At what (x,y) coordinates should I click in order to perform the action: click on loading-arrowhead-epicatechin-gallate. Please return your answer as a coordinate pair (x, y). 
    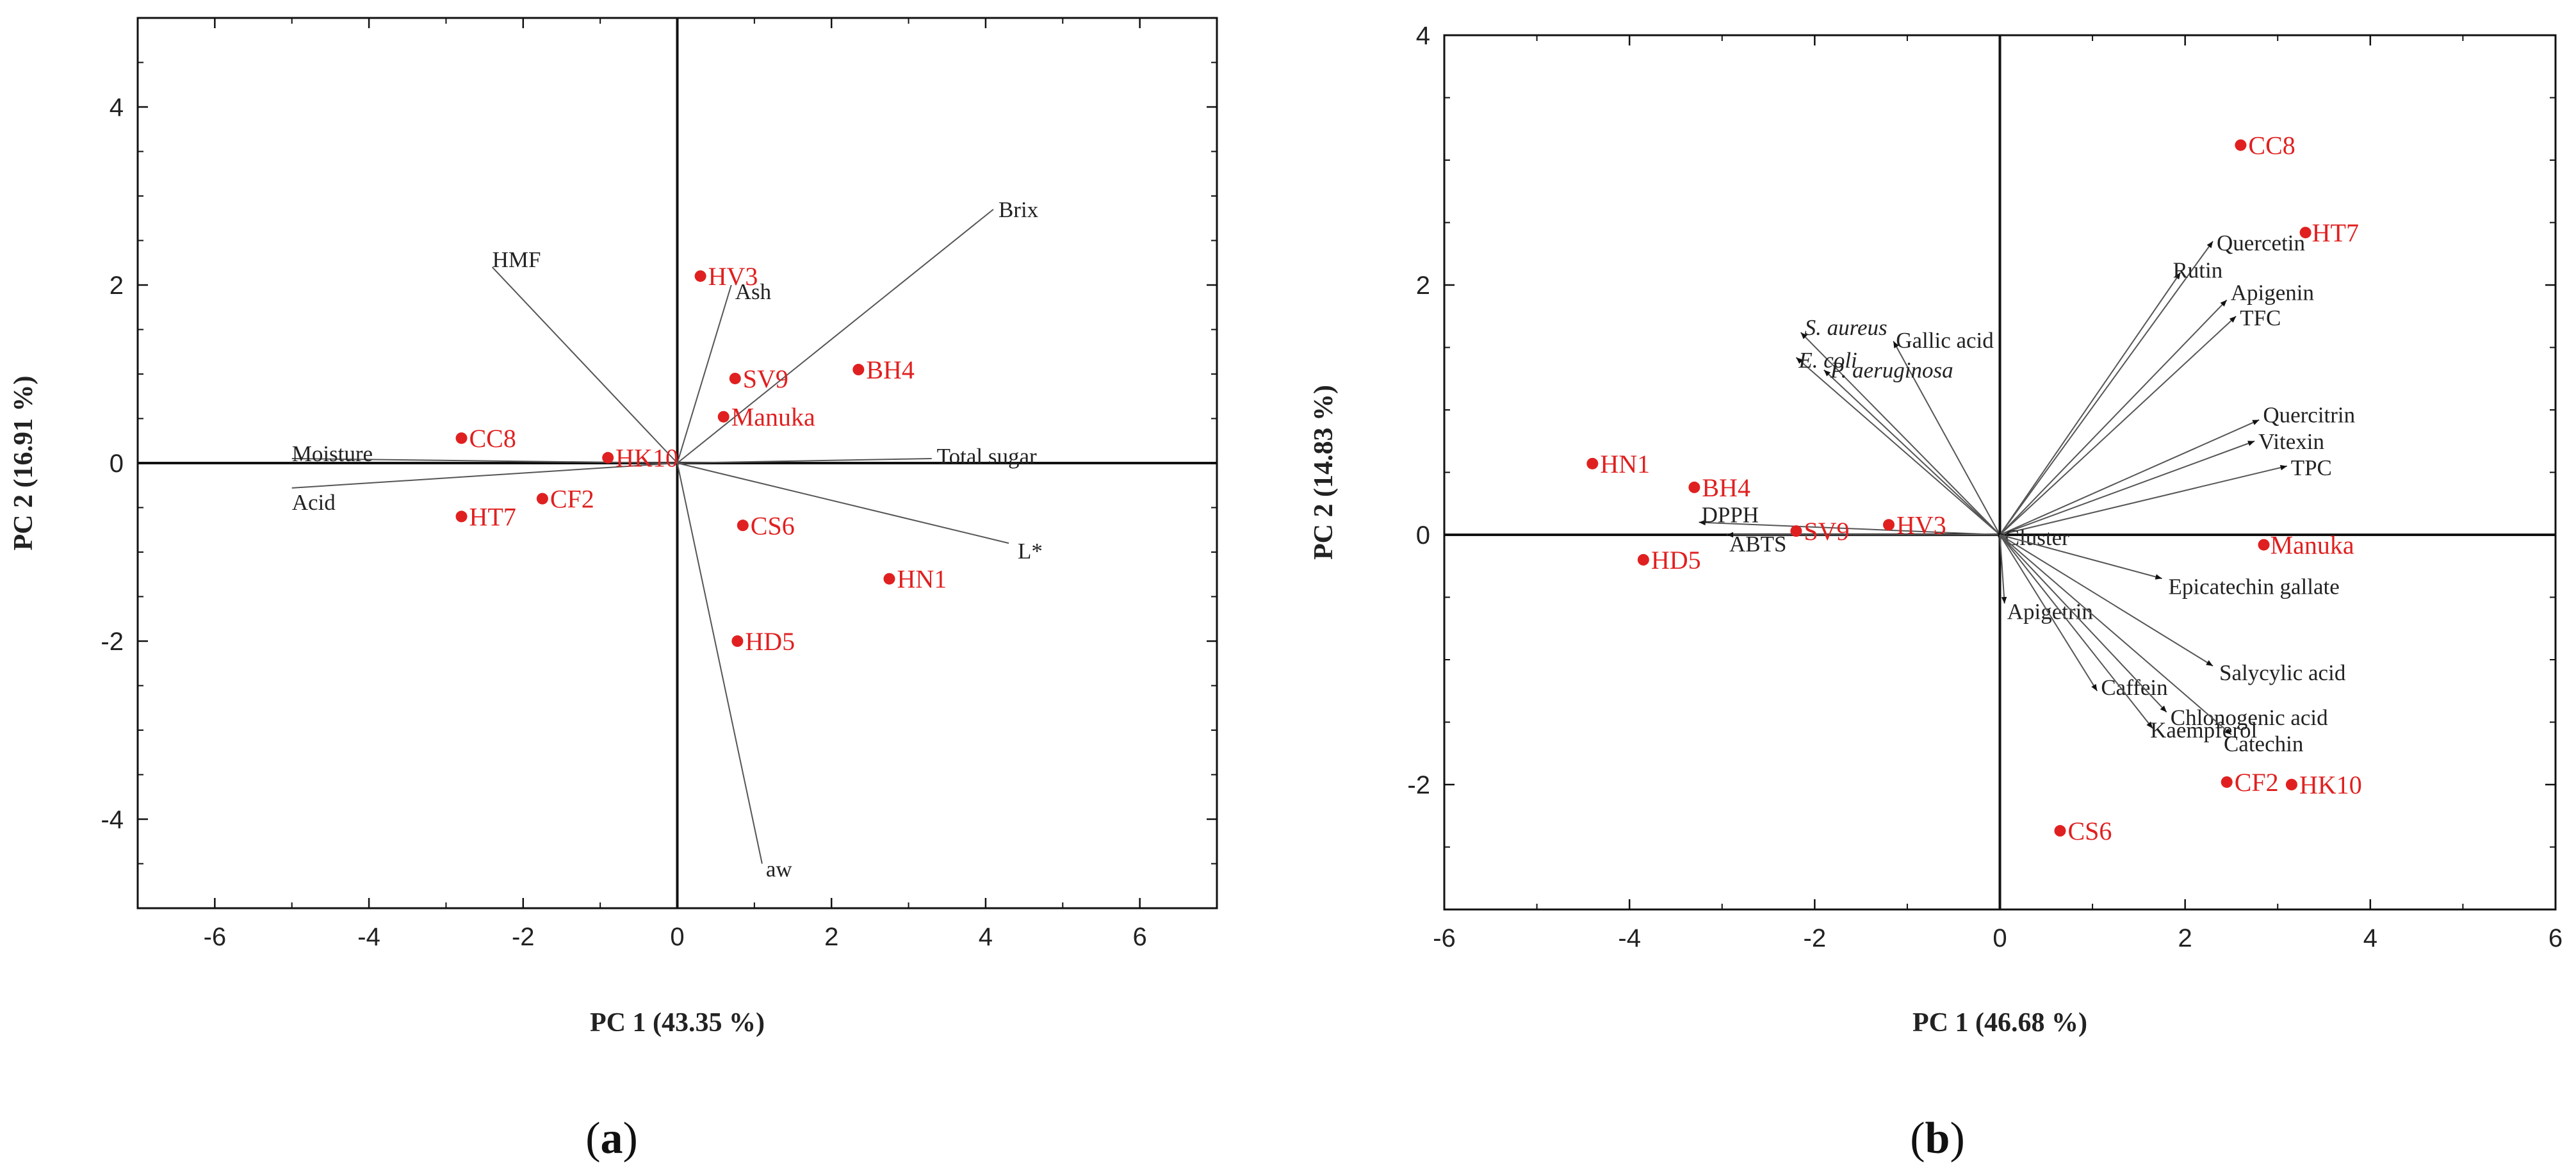
    Looking at the image, I should click on (2158, 577).